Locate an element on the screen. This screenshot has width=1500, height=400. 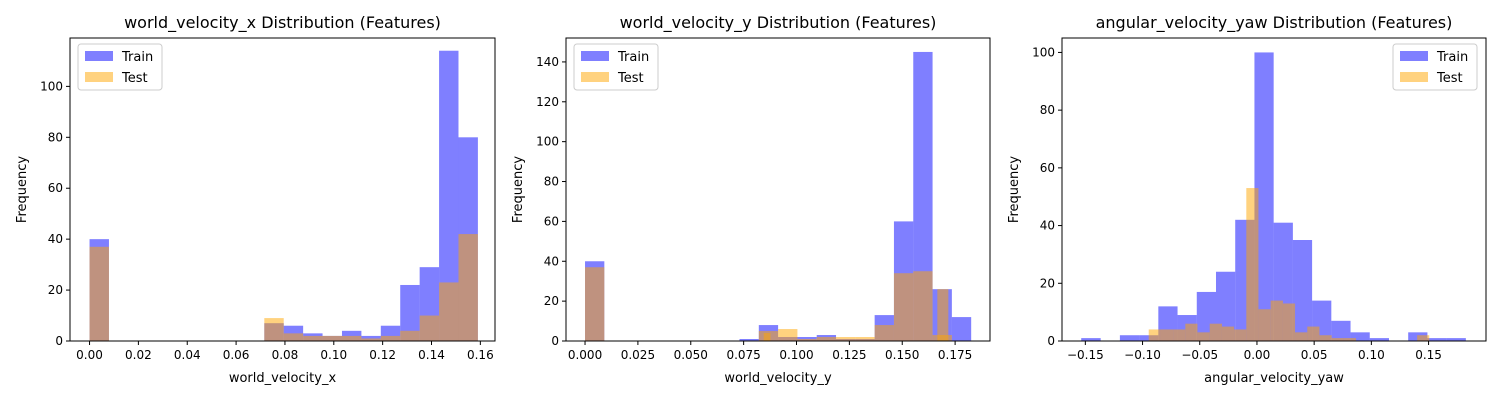
x-tick-label: 0.175 is located at coordinates (955, 355).